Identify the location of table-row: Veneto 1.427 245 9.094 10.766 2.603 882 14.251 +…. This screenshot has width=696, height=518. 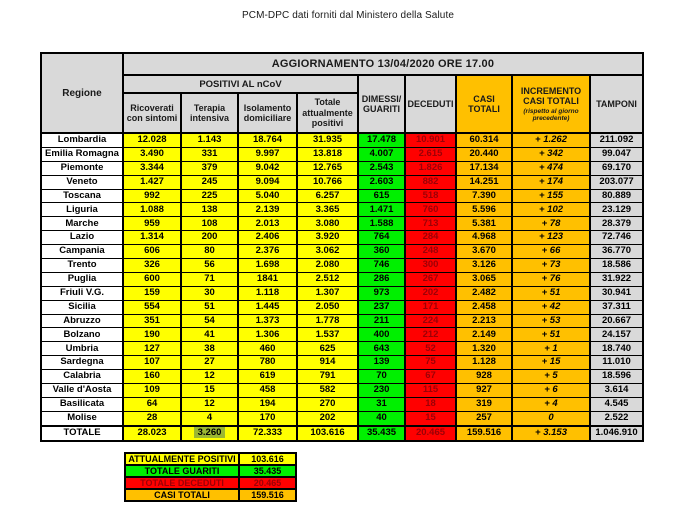
(342, 182).